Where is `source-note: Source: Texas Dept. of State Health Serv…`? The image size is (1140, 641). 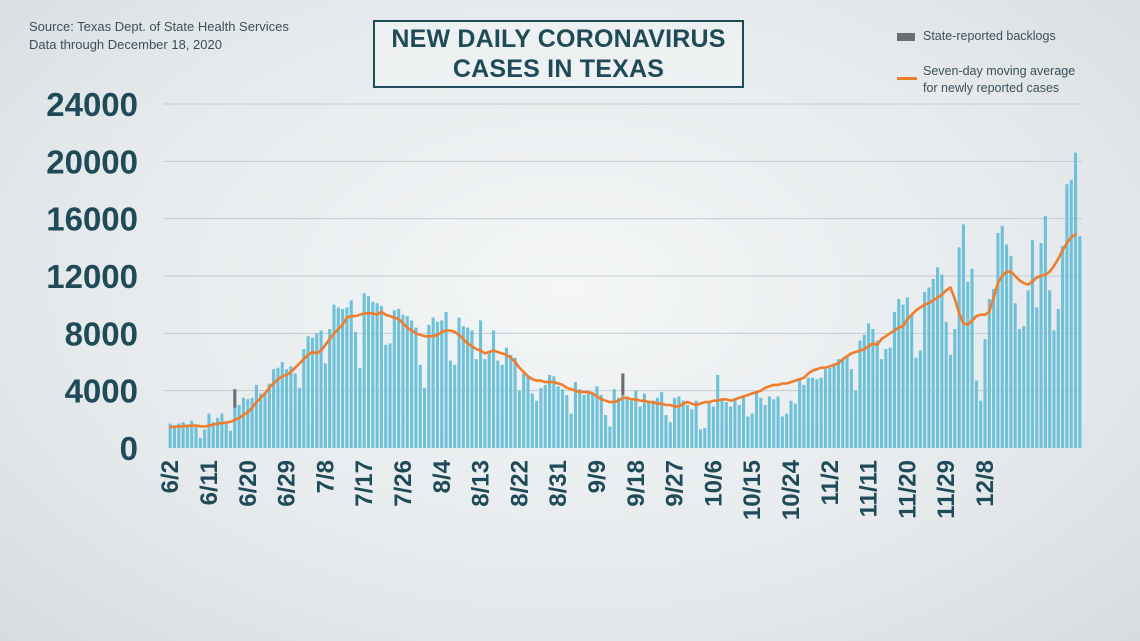 source-note: Source: Texas Dept. of State Health Serv… is located at coordinates (159, 36).